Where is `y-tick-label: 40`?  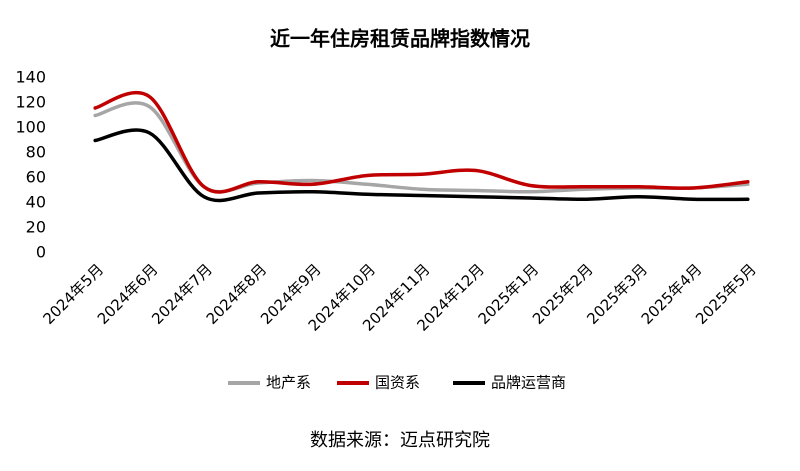
y-tick-label: 40 is located at coordinates (36, 202).